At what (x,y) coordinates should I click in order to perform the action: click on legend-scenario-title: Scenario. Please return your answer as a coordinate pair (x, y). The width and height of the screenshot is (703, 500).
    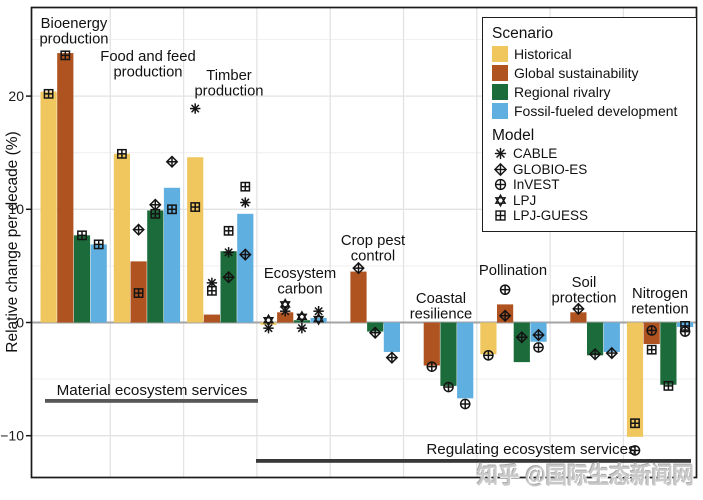
    Looking at the image, I should click on (523, 33).